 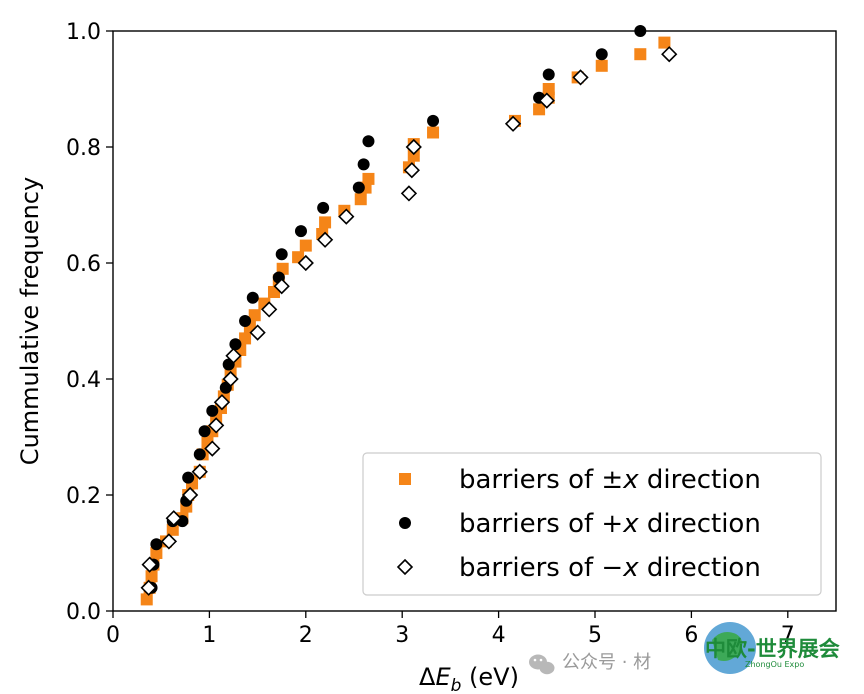 I want to click on legend-label-prefix: barriers of +, so click(x=541, y=524).